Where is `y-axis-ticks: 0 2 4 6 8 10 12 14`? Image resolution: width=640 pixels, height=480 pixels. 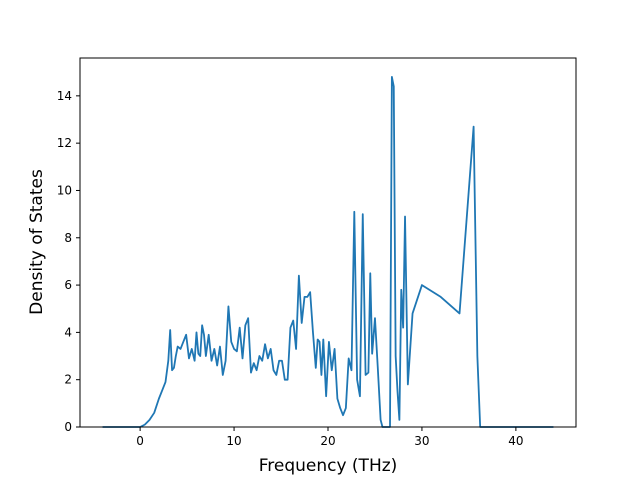
y-axis-ticks: 0 2 4 6 8 10 12 14 is located at coordinates (68, 261).